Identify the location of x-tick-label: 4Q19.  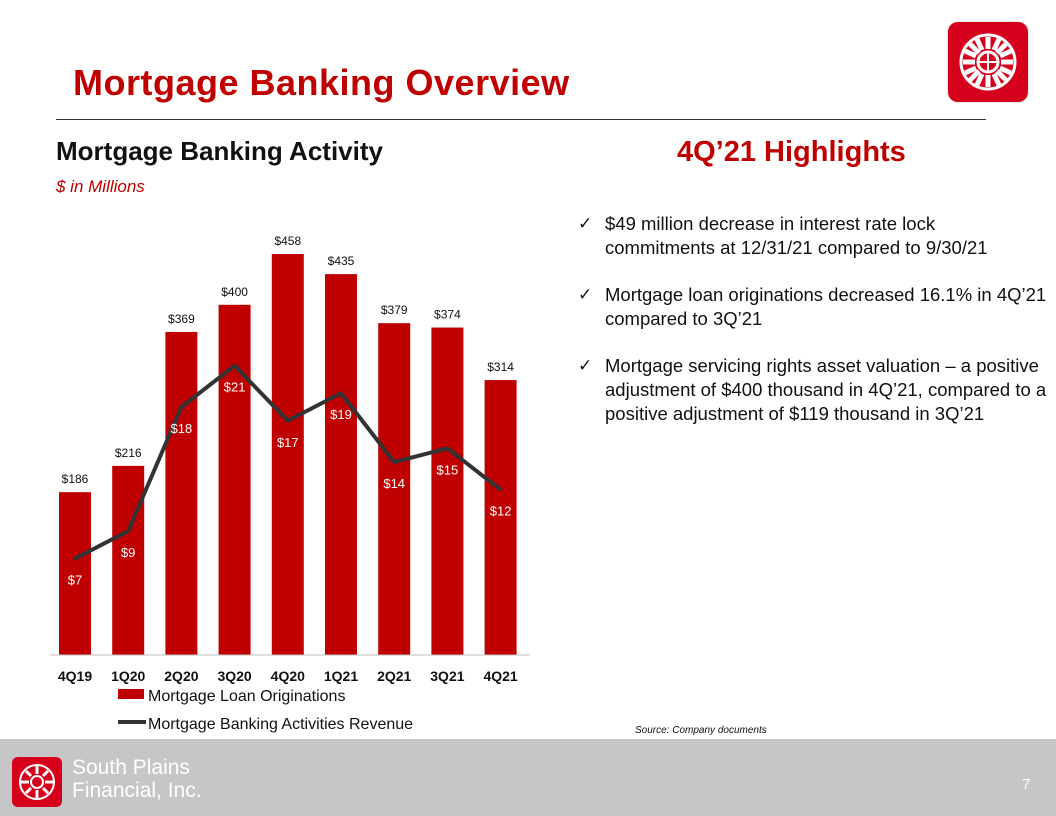
(75, 676).